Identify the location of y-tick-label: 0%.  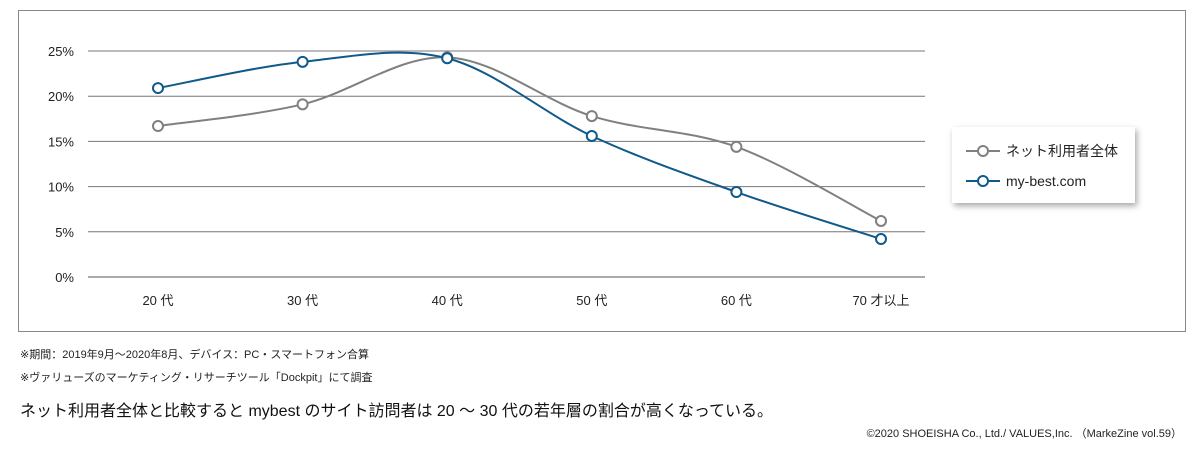
(64, 277).